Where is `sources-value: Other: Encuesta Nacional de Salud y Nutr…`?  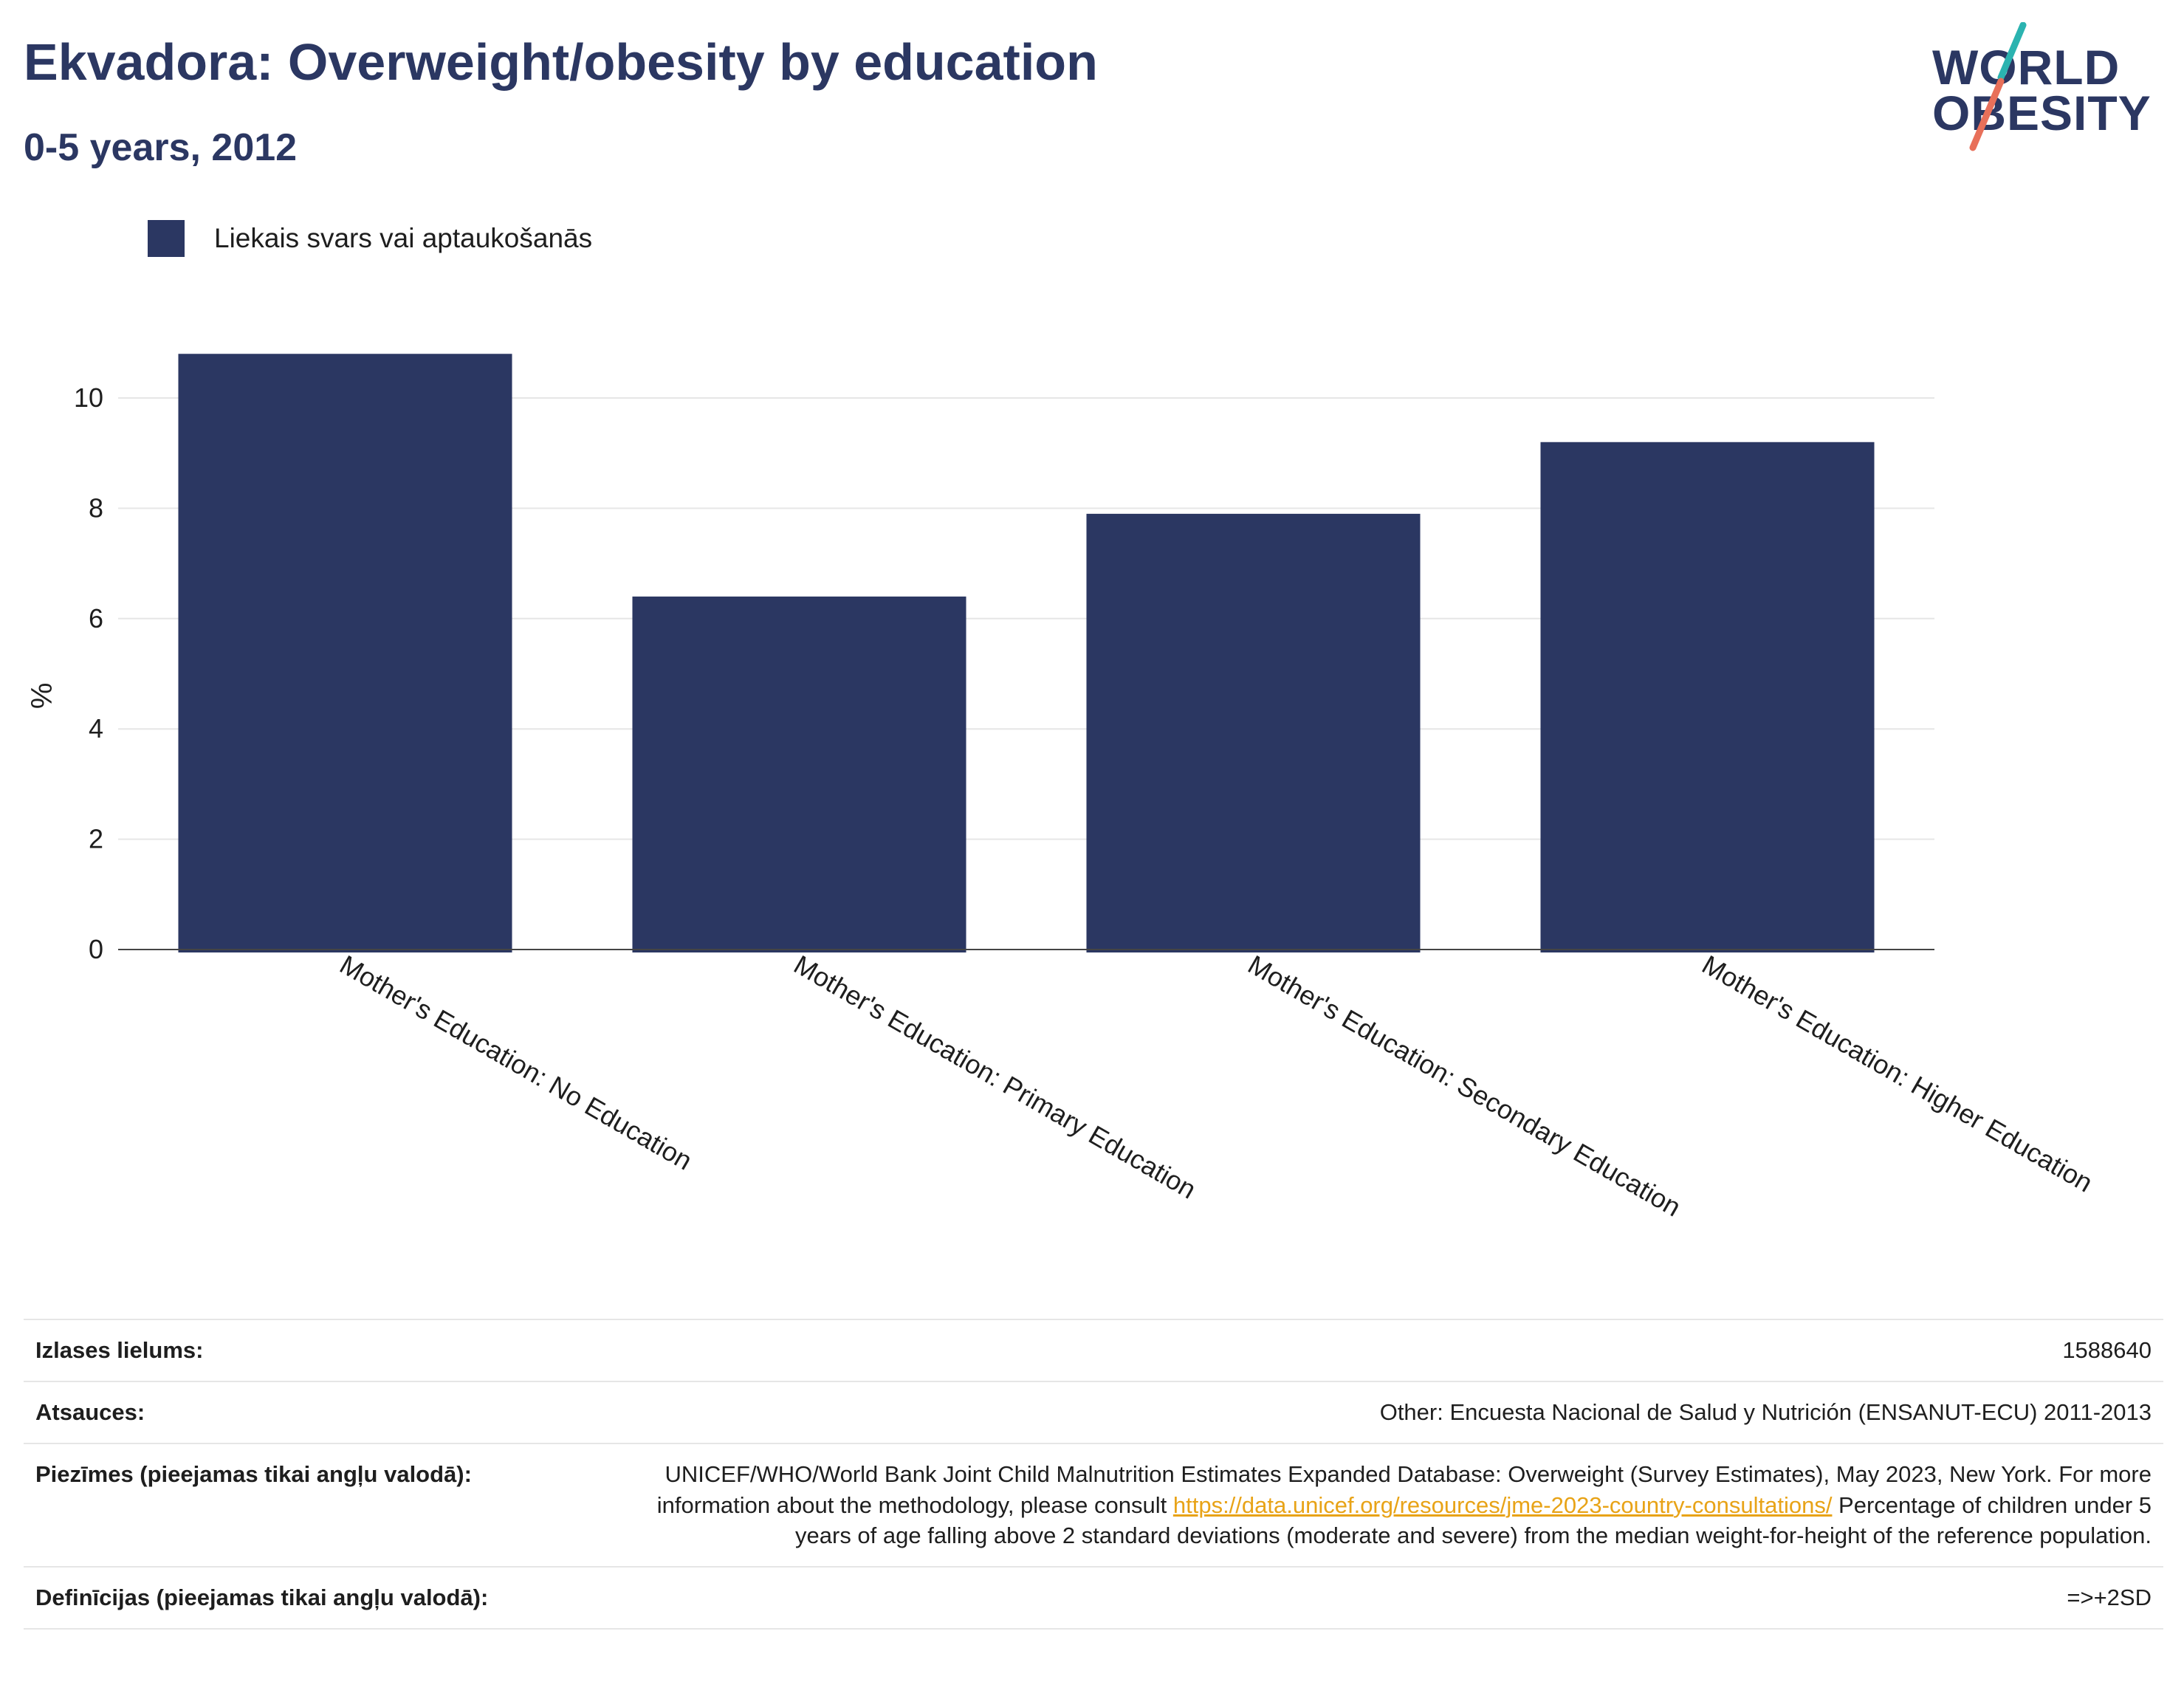
sources-value: Other: Encuesta Nacional de Salud y Nutr… is located at coordinates (1385, 1411).